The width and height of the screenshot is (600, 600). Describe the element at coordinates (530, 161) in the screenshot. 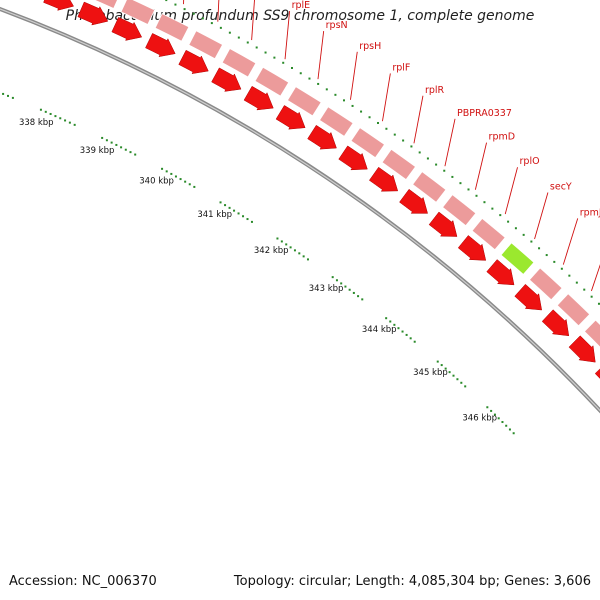

I see `gene-label-rplO: rplO` at that location.